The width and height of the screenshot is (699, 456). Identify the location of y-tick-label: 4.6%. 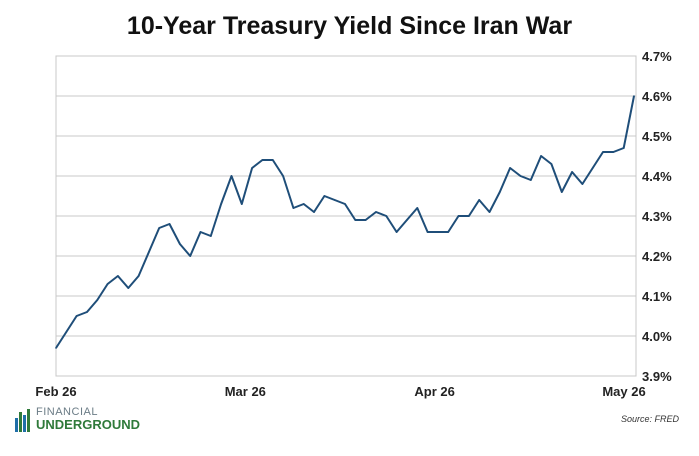
(657, 96).